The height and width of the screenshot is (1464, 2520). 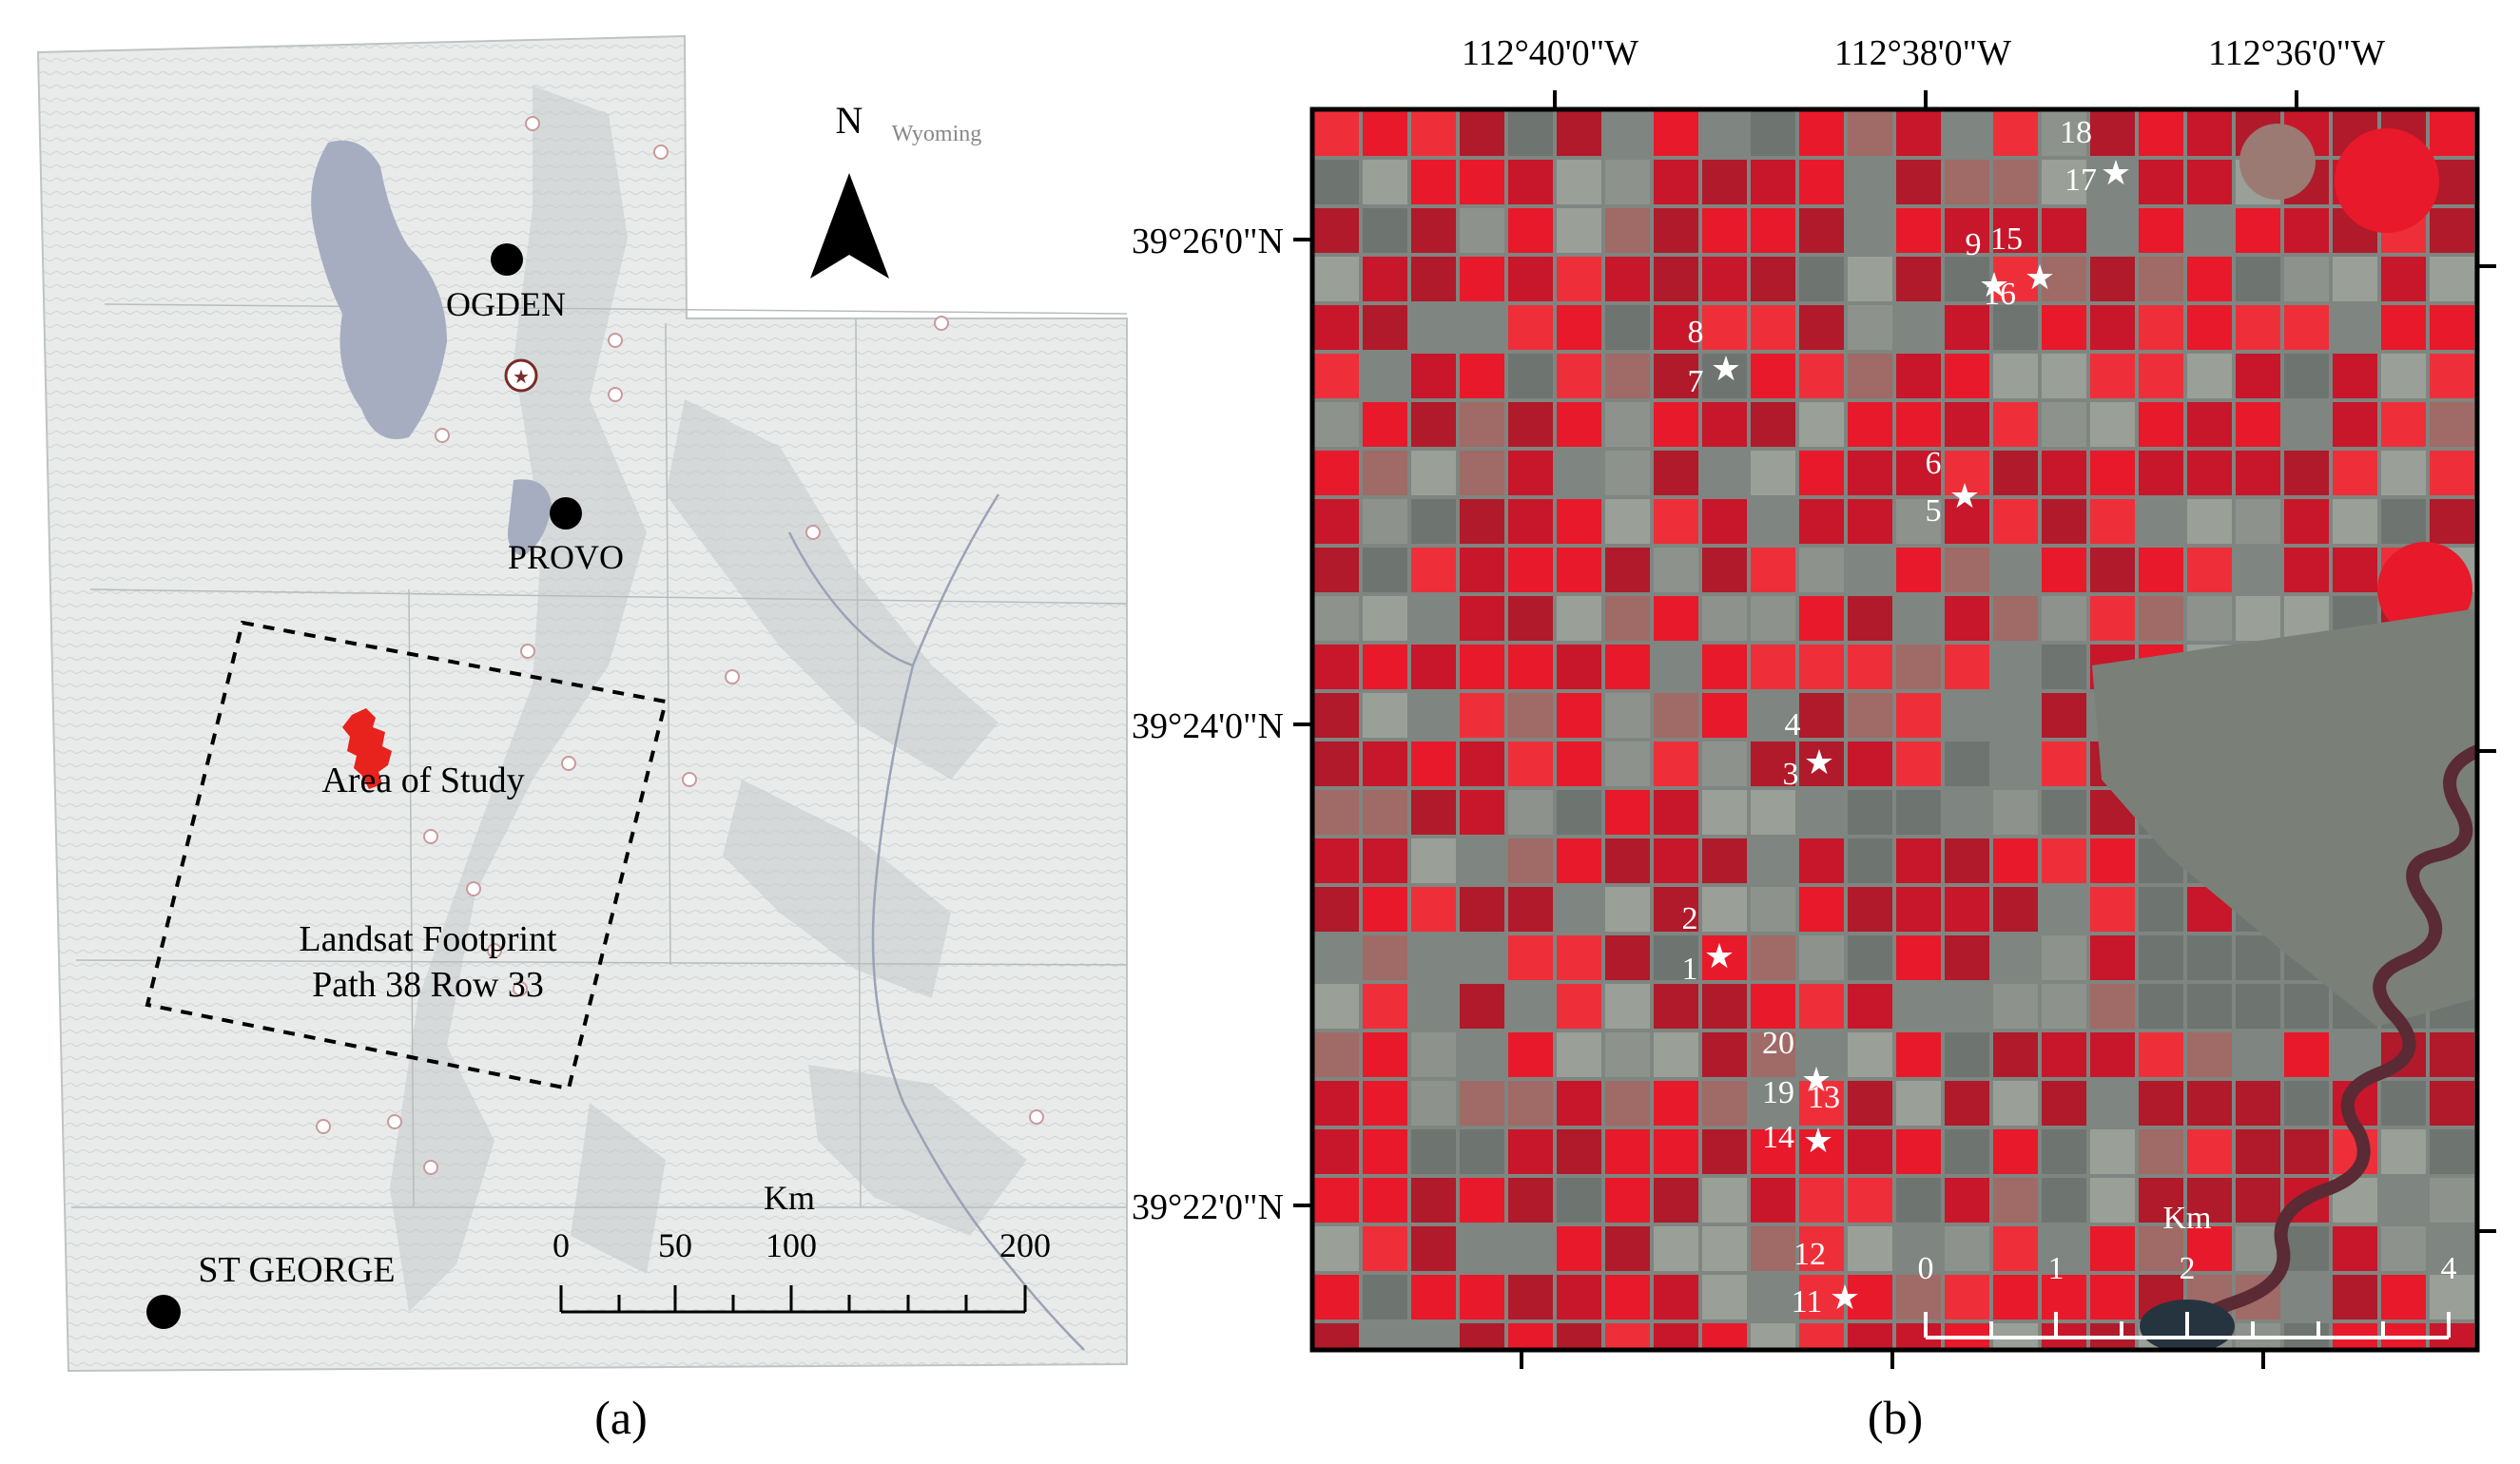 What do you see at coordinates (367, 748) in the screenshot?
I see `study-area-polygon` at bounding box center [367, 748].